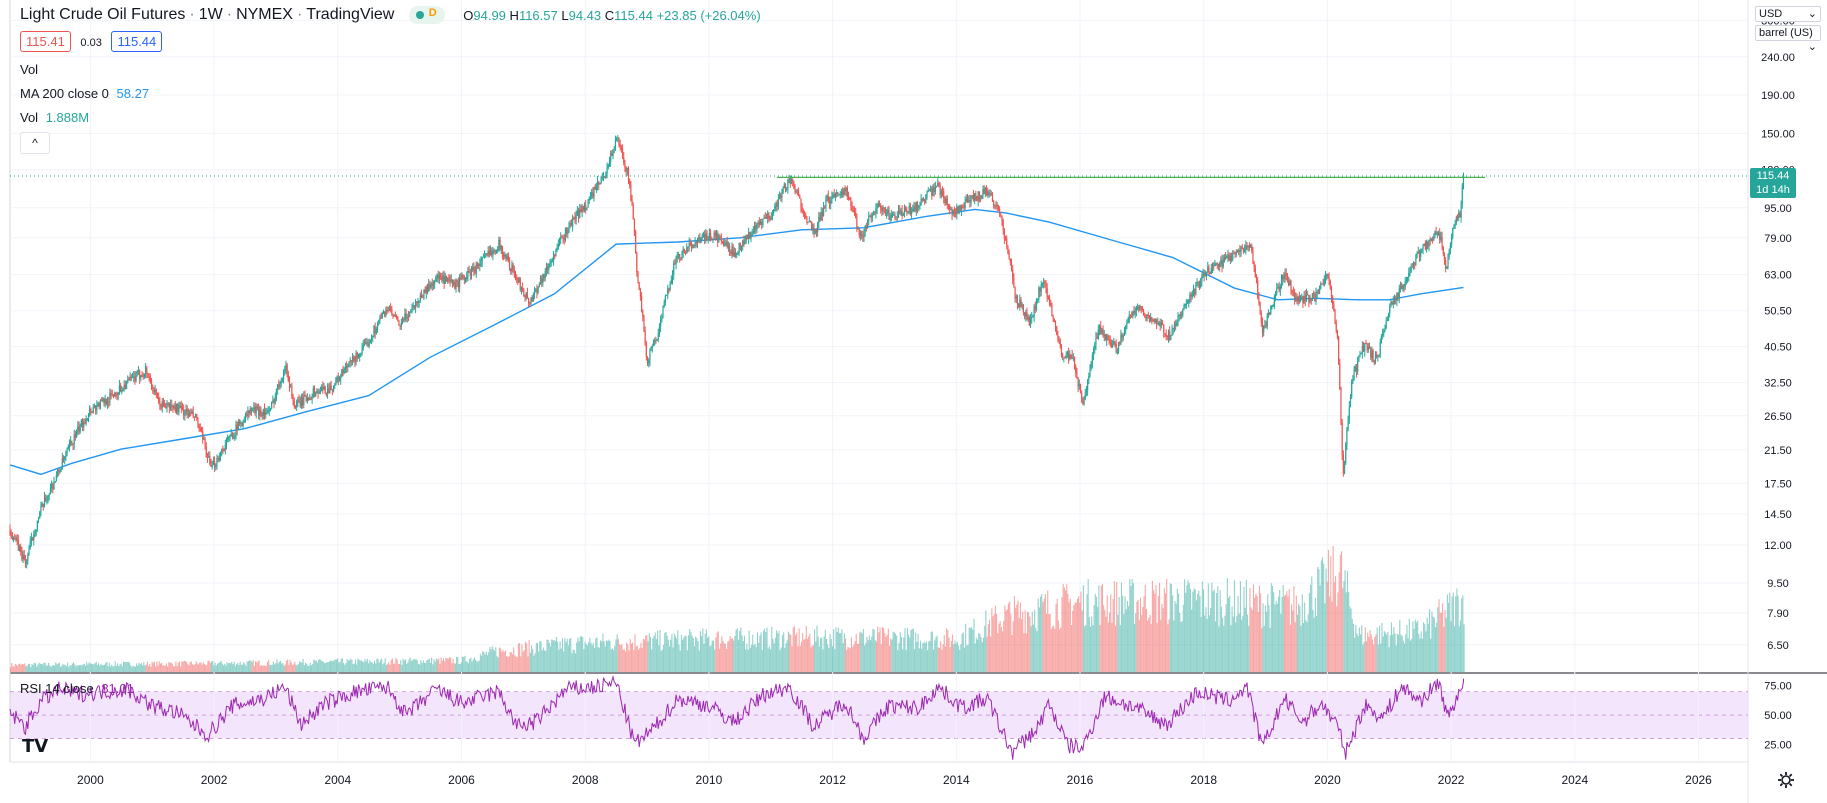 The height and width of the screenshot is (803, 1827). I want to click on rsi-legend: RSI 14 close 81.01, so click(77, 688).